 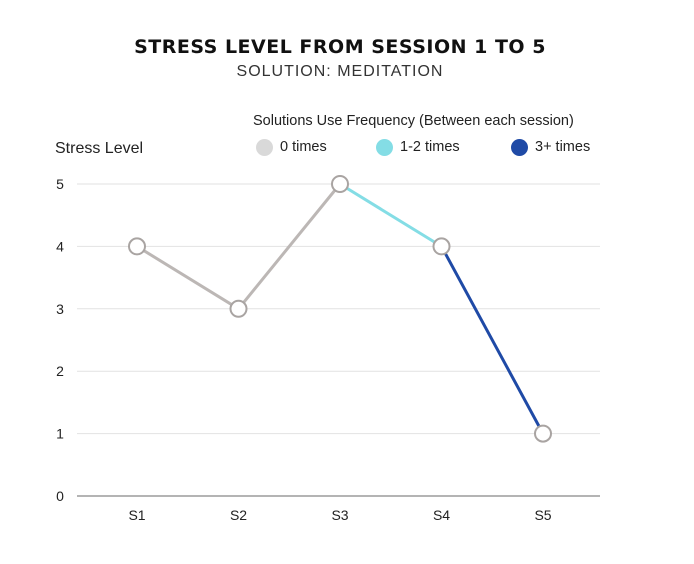 What do you see at coordinates (60, 434) in the screenshot?
I see `y-tick-label-1: 1` at bounding box center [60, 434].